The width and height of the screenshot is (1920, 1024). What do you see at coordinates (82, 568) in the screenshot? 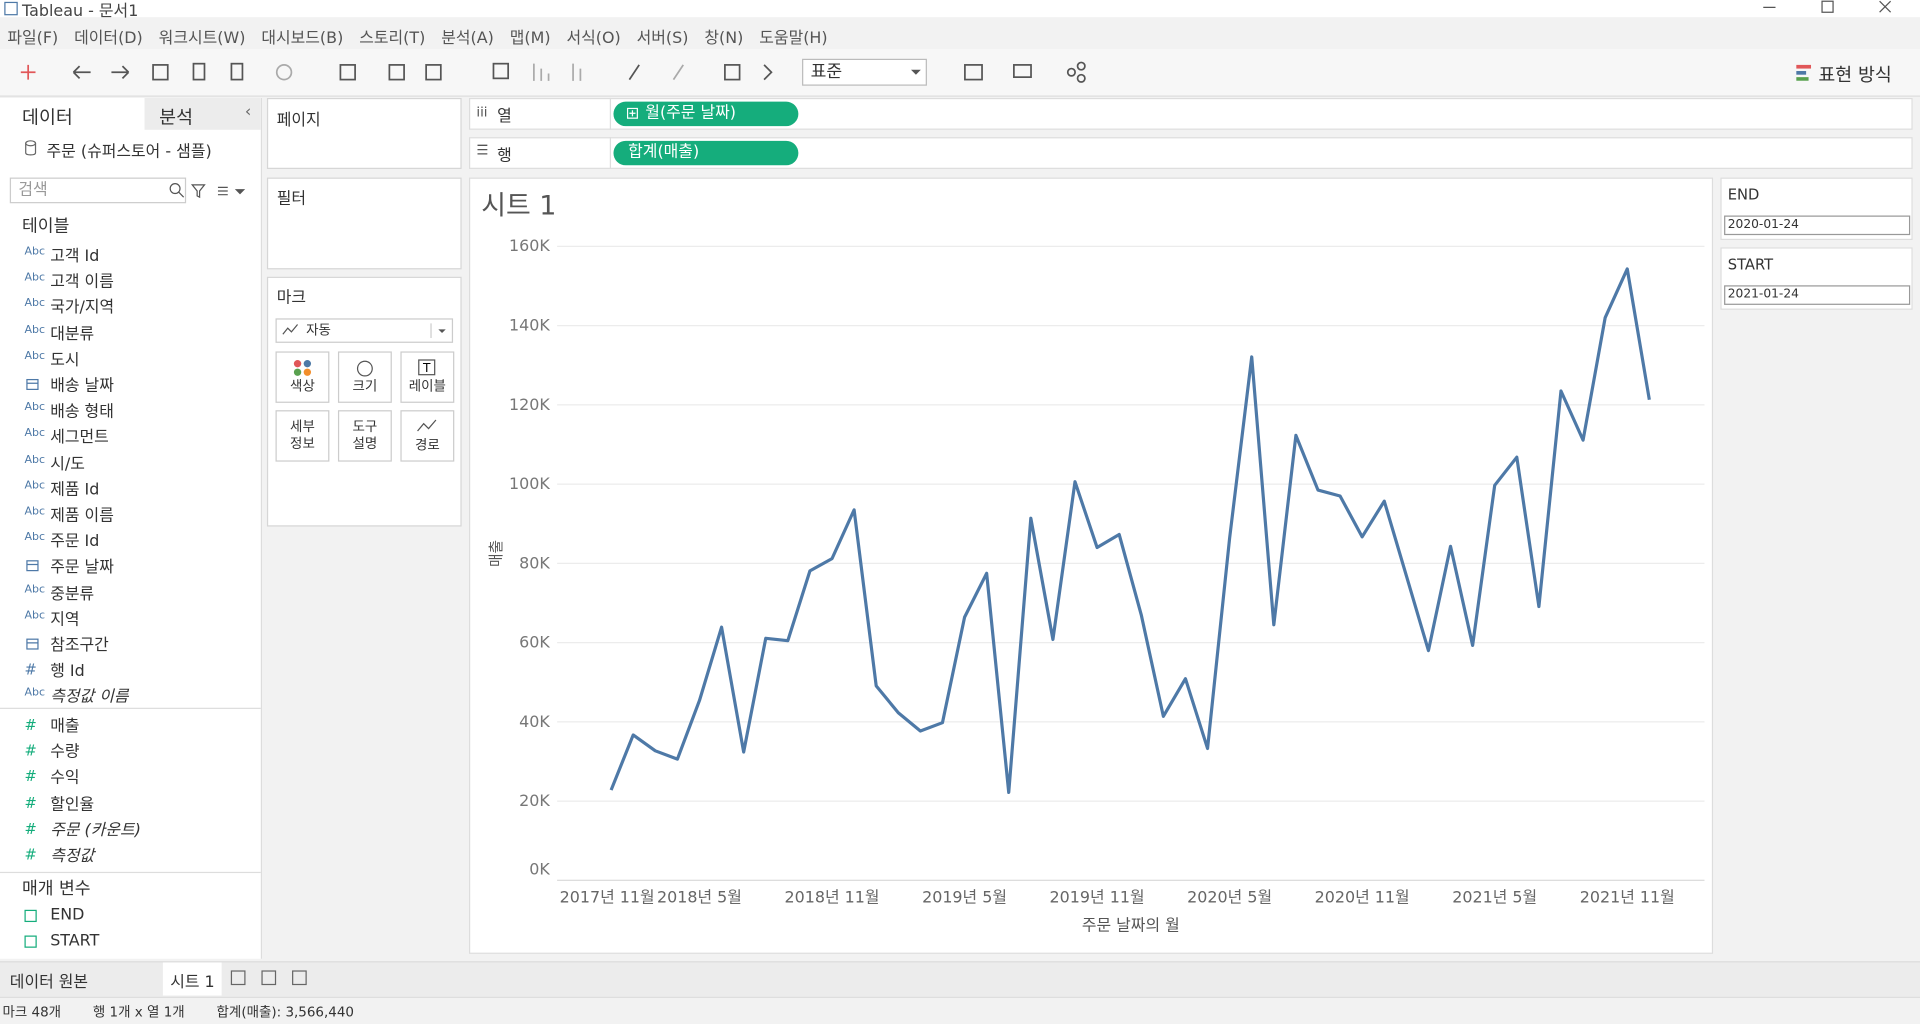
I see `field: 주문 날짜` at bounding box center [82, 568].